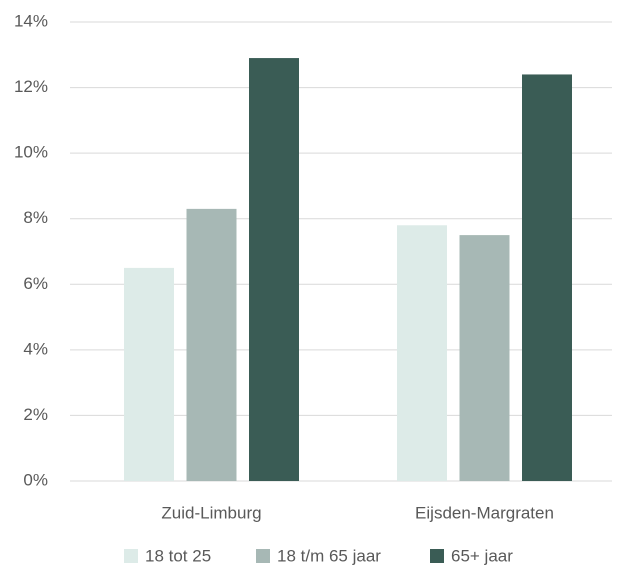  I want to click on y-tick-label: 2%, so click(35, 414).